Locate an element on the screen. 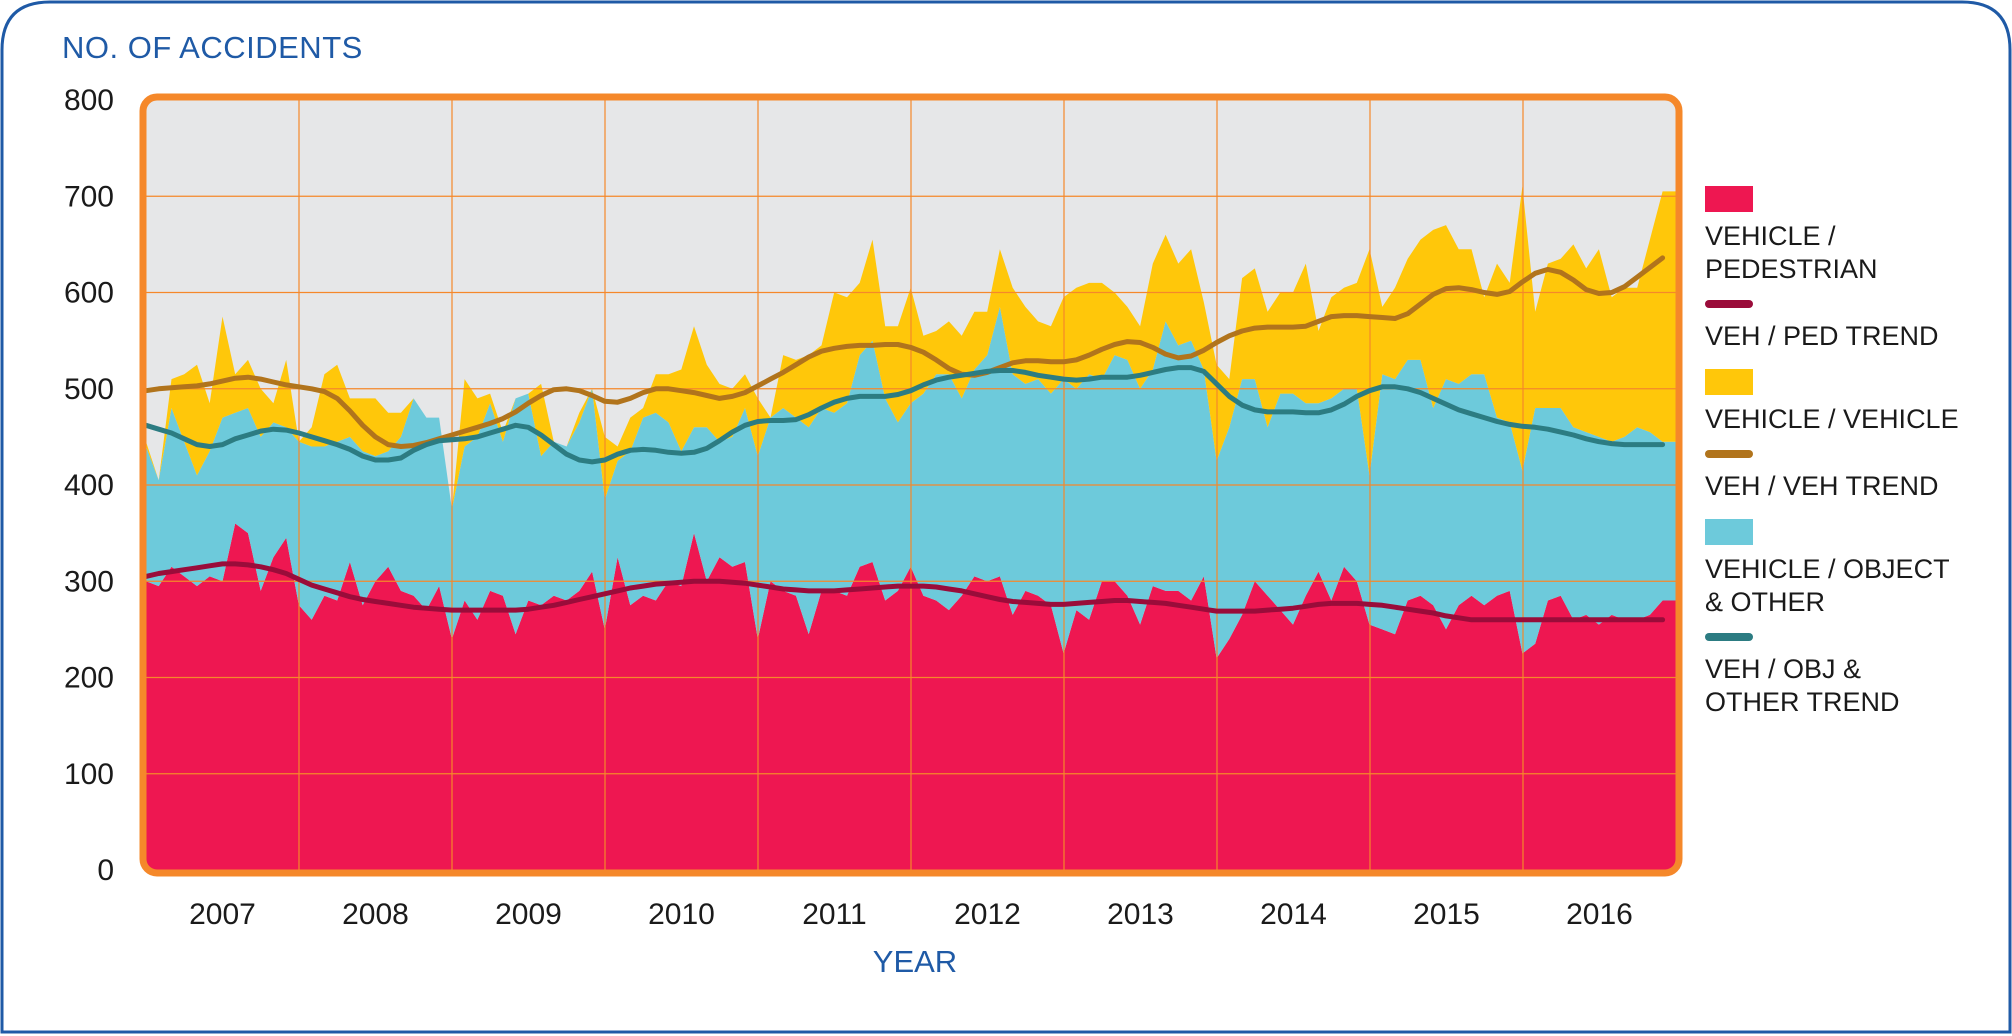 Image resolution: width=2012 pixels, height=1036 pixels. legend-item: VEHICLE / OBJECT & OTHER is located at coordinates (1855, 569).